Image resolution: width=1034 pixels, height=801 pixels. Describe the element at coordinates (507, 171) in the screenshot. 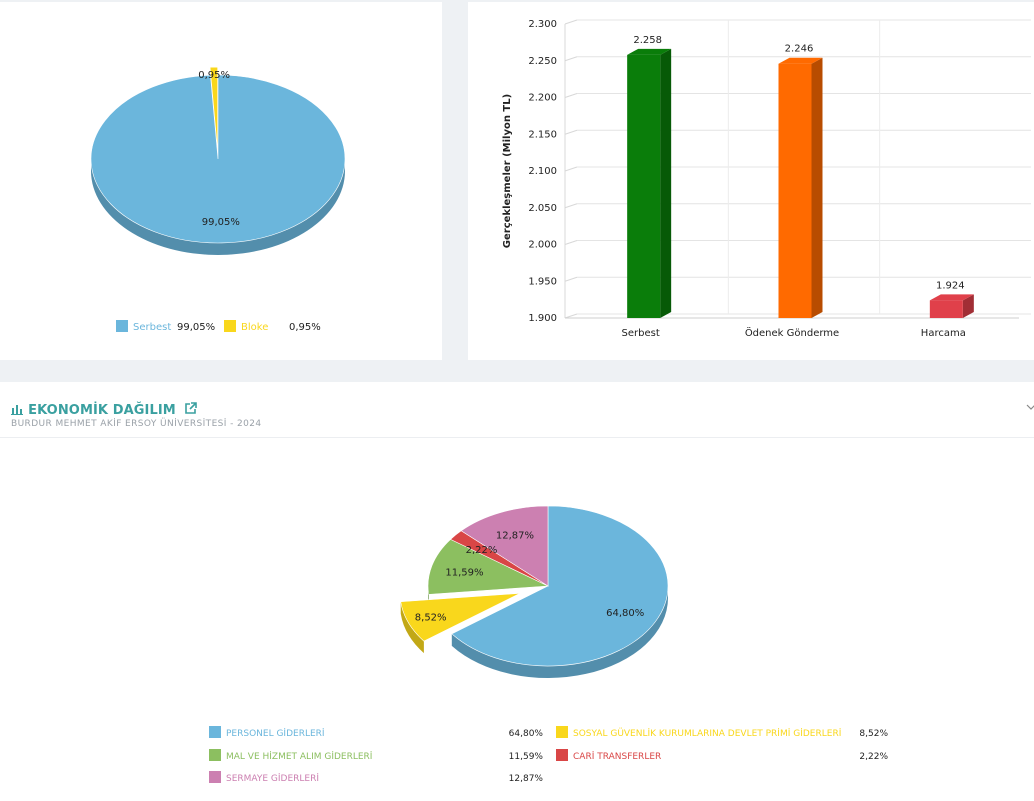

I see `y-axis-label: Gerçekleşmeler (Milyon TL)` at that location.